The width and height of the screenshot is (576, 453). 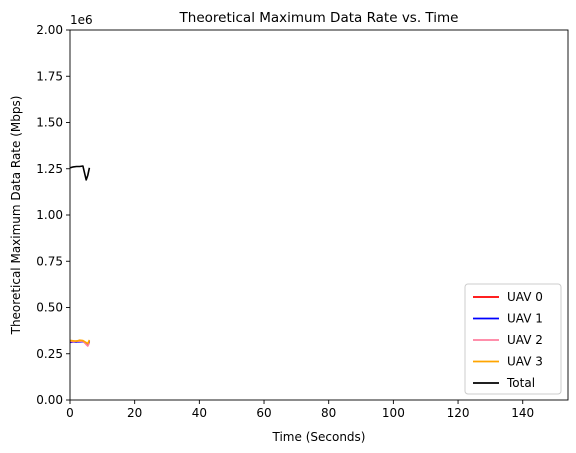 I want to click on chart-title: Theoretical Maximum Data Rate vs. Time, so click(x=319, y=18).